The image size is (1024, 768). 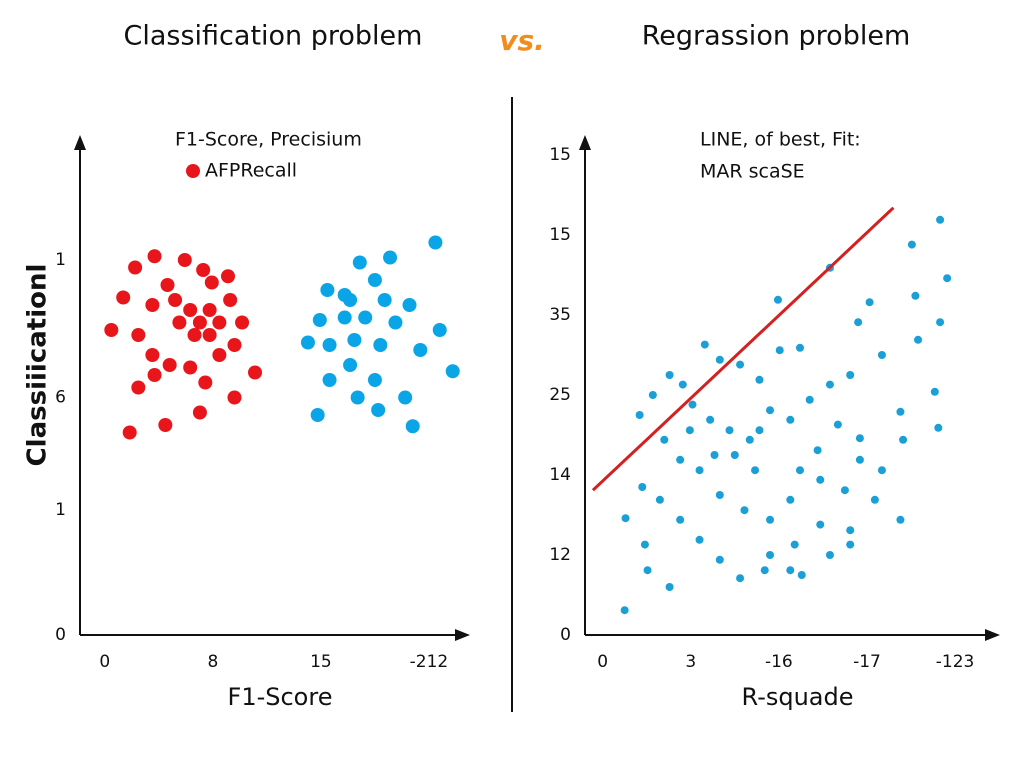 What do you see at coordinates (955, 662) in the screenshot?
I see `x-tick-label: -123` at bounding box center [955, 662].